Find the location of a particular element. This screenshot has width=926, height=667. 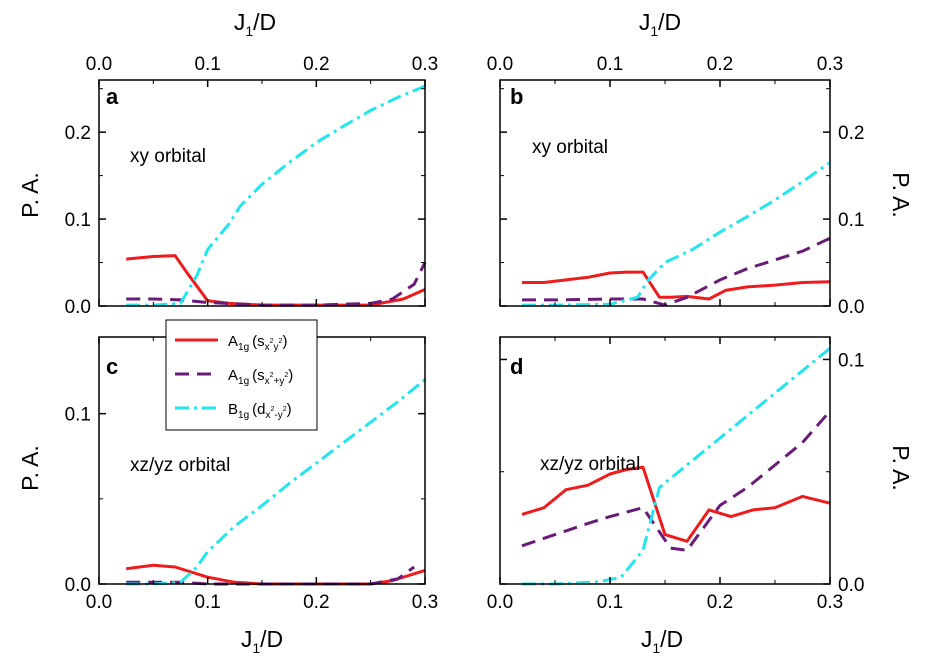

plot-frame-a is located at coordinates (262, 193).